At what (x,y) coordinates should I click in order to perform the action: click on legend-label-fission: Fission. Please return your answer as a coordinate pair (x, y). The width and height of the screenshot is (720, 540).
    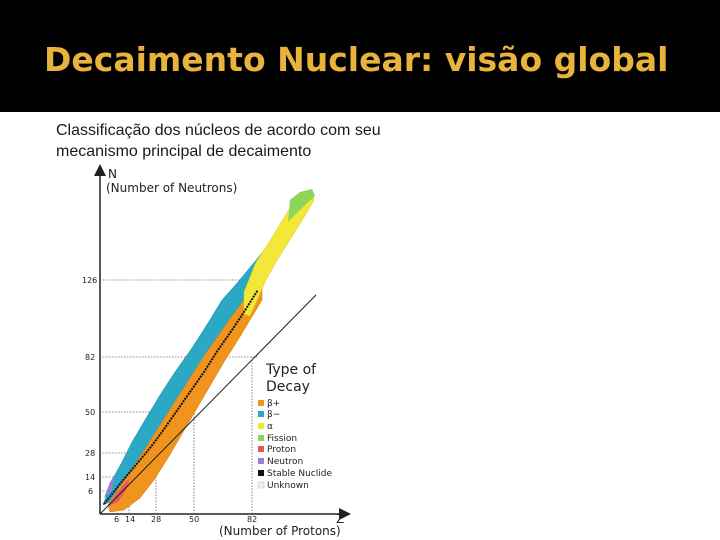
    Looking at the image, I should click on (282, 439).